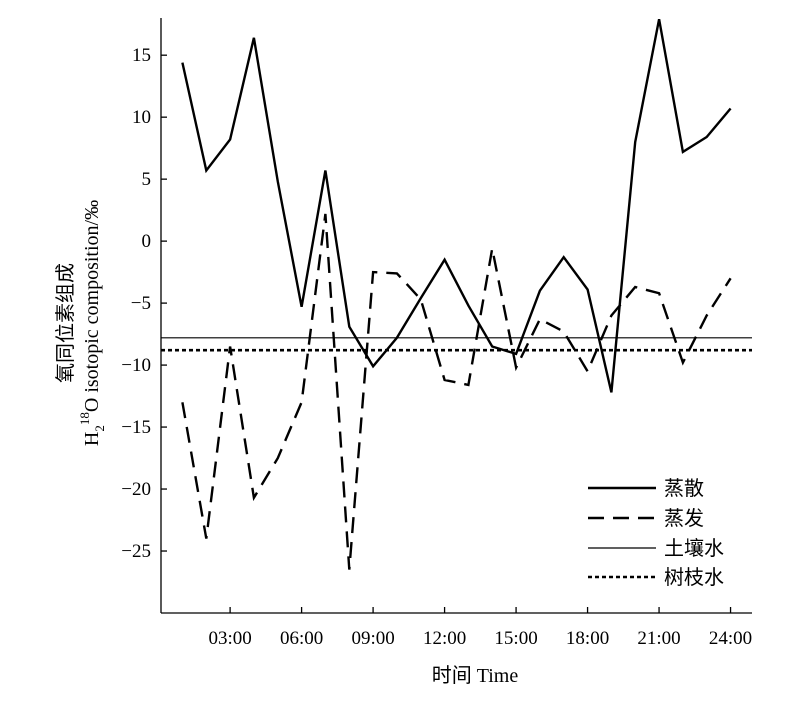  What do you see at coordinates (587, 638) in the screenshot?
I see `x-tick-label: 18:00` at bounding box center [587, 638].